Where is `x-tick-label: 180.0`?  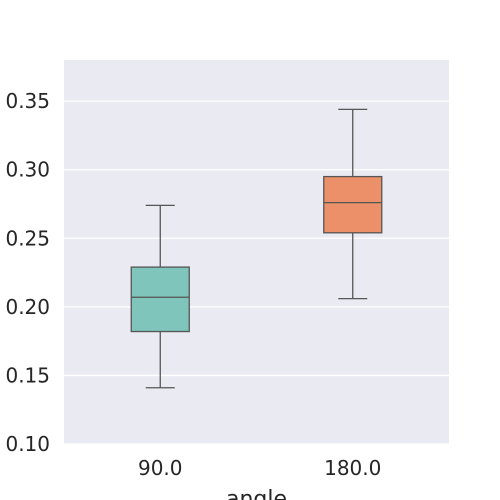 x-tick-label: 180.0 is located at coordinates (352, 468).